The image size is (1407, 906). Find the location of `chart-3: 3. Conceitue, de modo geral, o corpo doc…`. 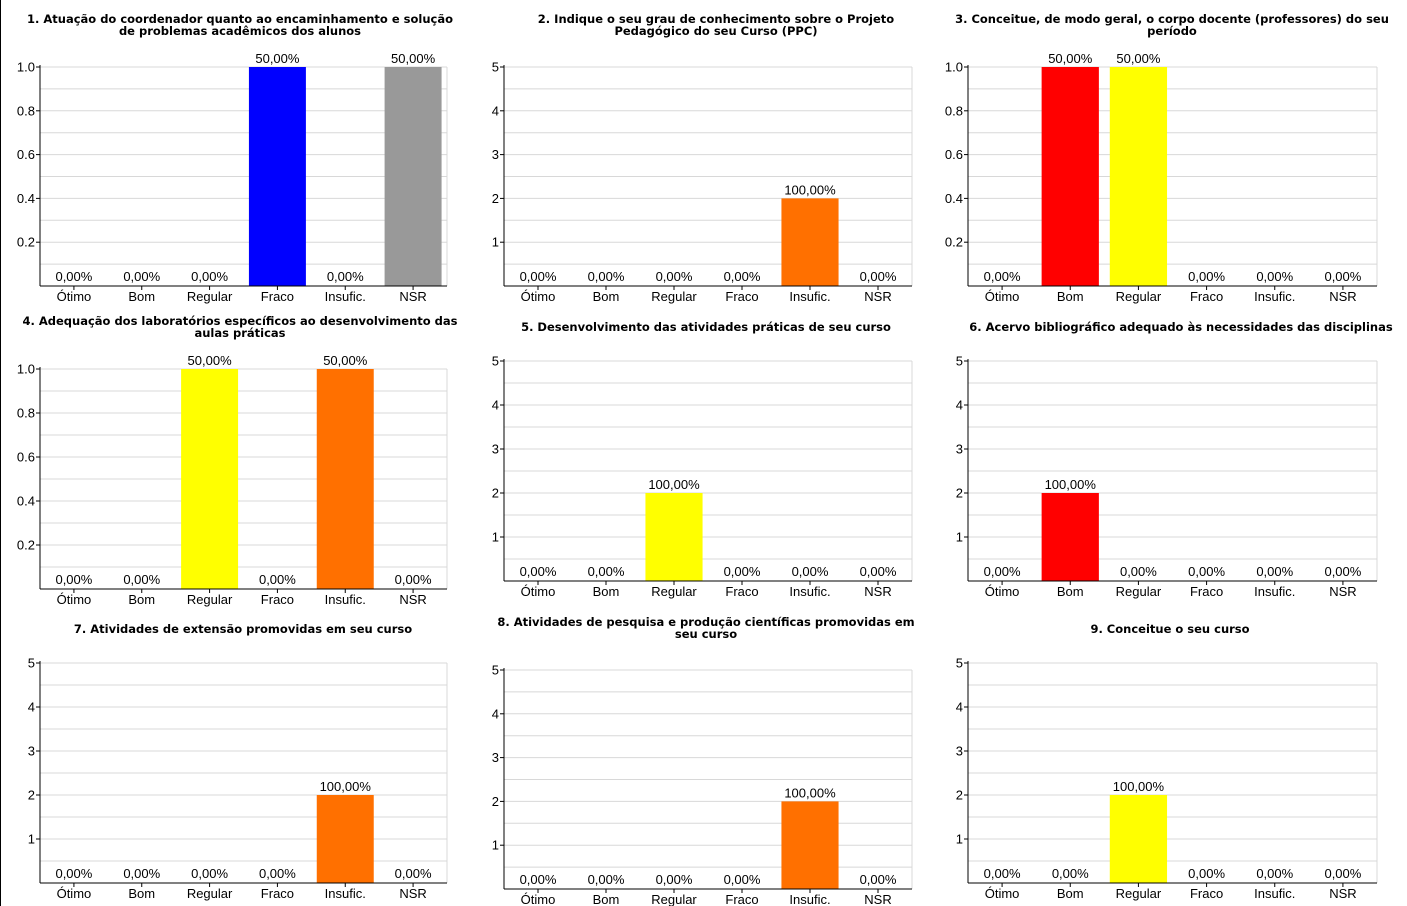

chart-3: 3. Conceitue, de modo geral, o corpo doc… is located at coordinates (1167, 158).